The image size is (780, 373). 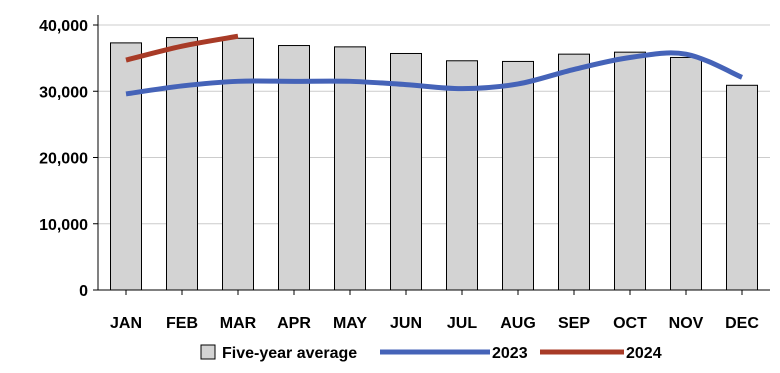 What do you see at coordinates (63, 26) in the screenshot?
I see `y-tick-label: 40,000` at bounding box center [63, 26].